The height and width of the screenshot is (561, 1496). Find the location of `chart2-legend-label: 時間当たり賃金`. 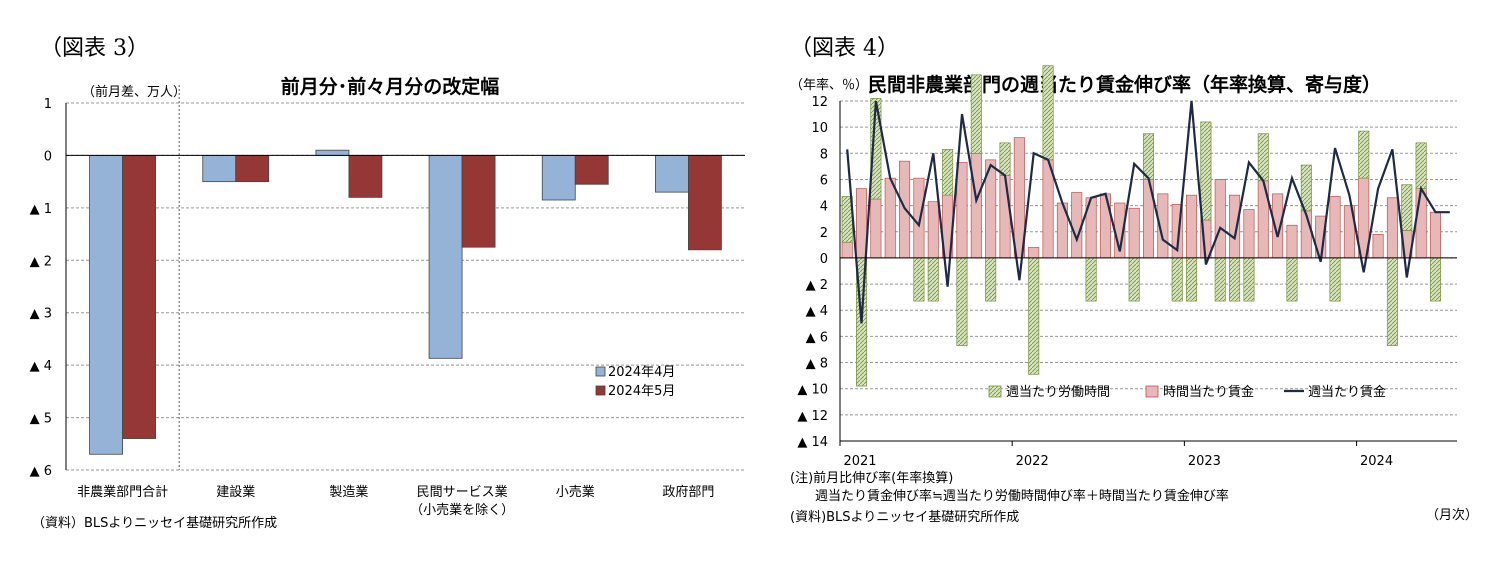

chart2-legend-label: 時間当たり賃金 is located at coordinates (1208, 392).